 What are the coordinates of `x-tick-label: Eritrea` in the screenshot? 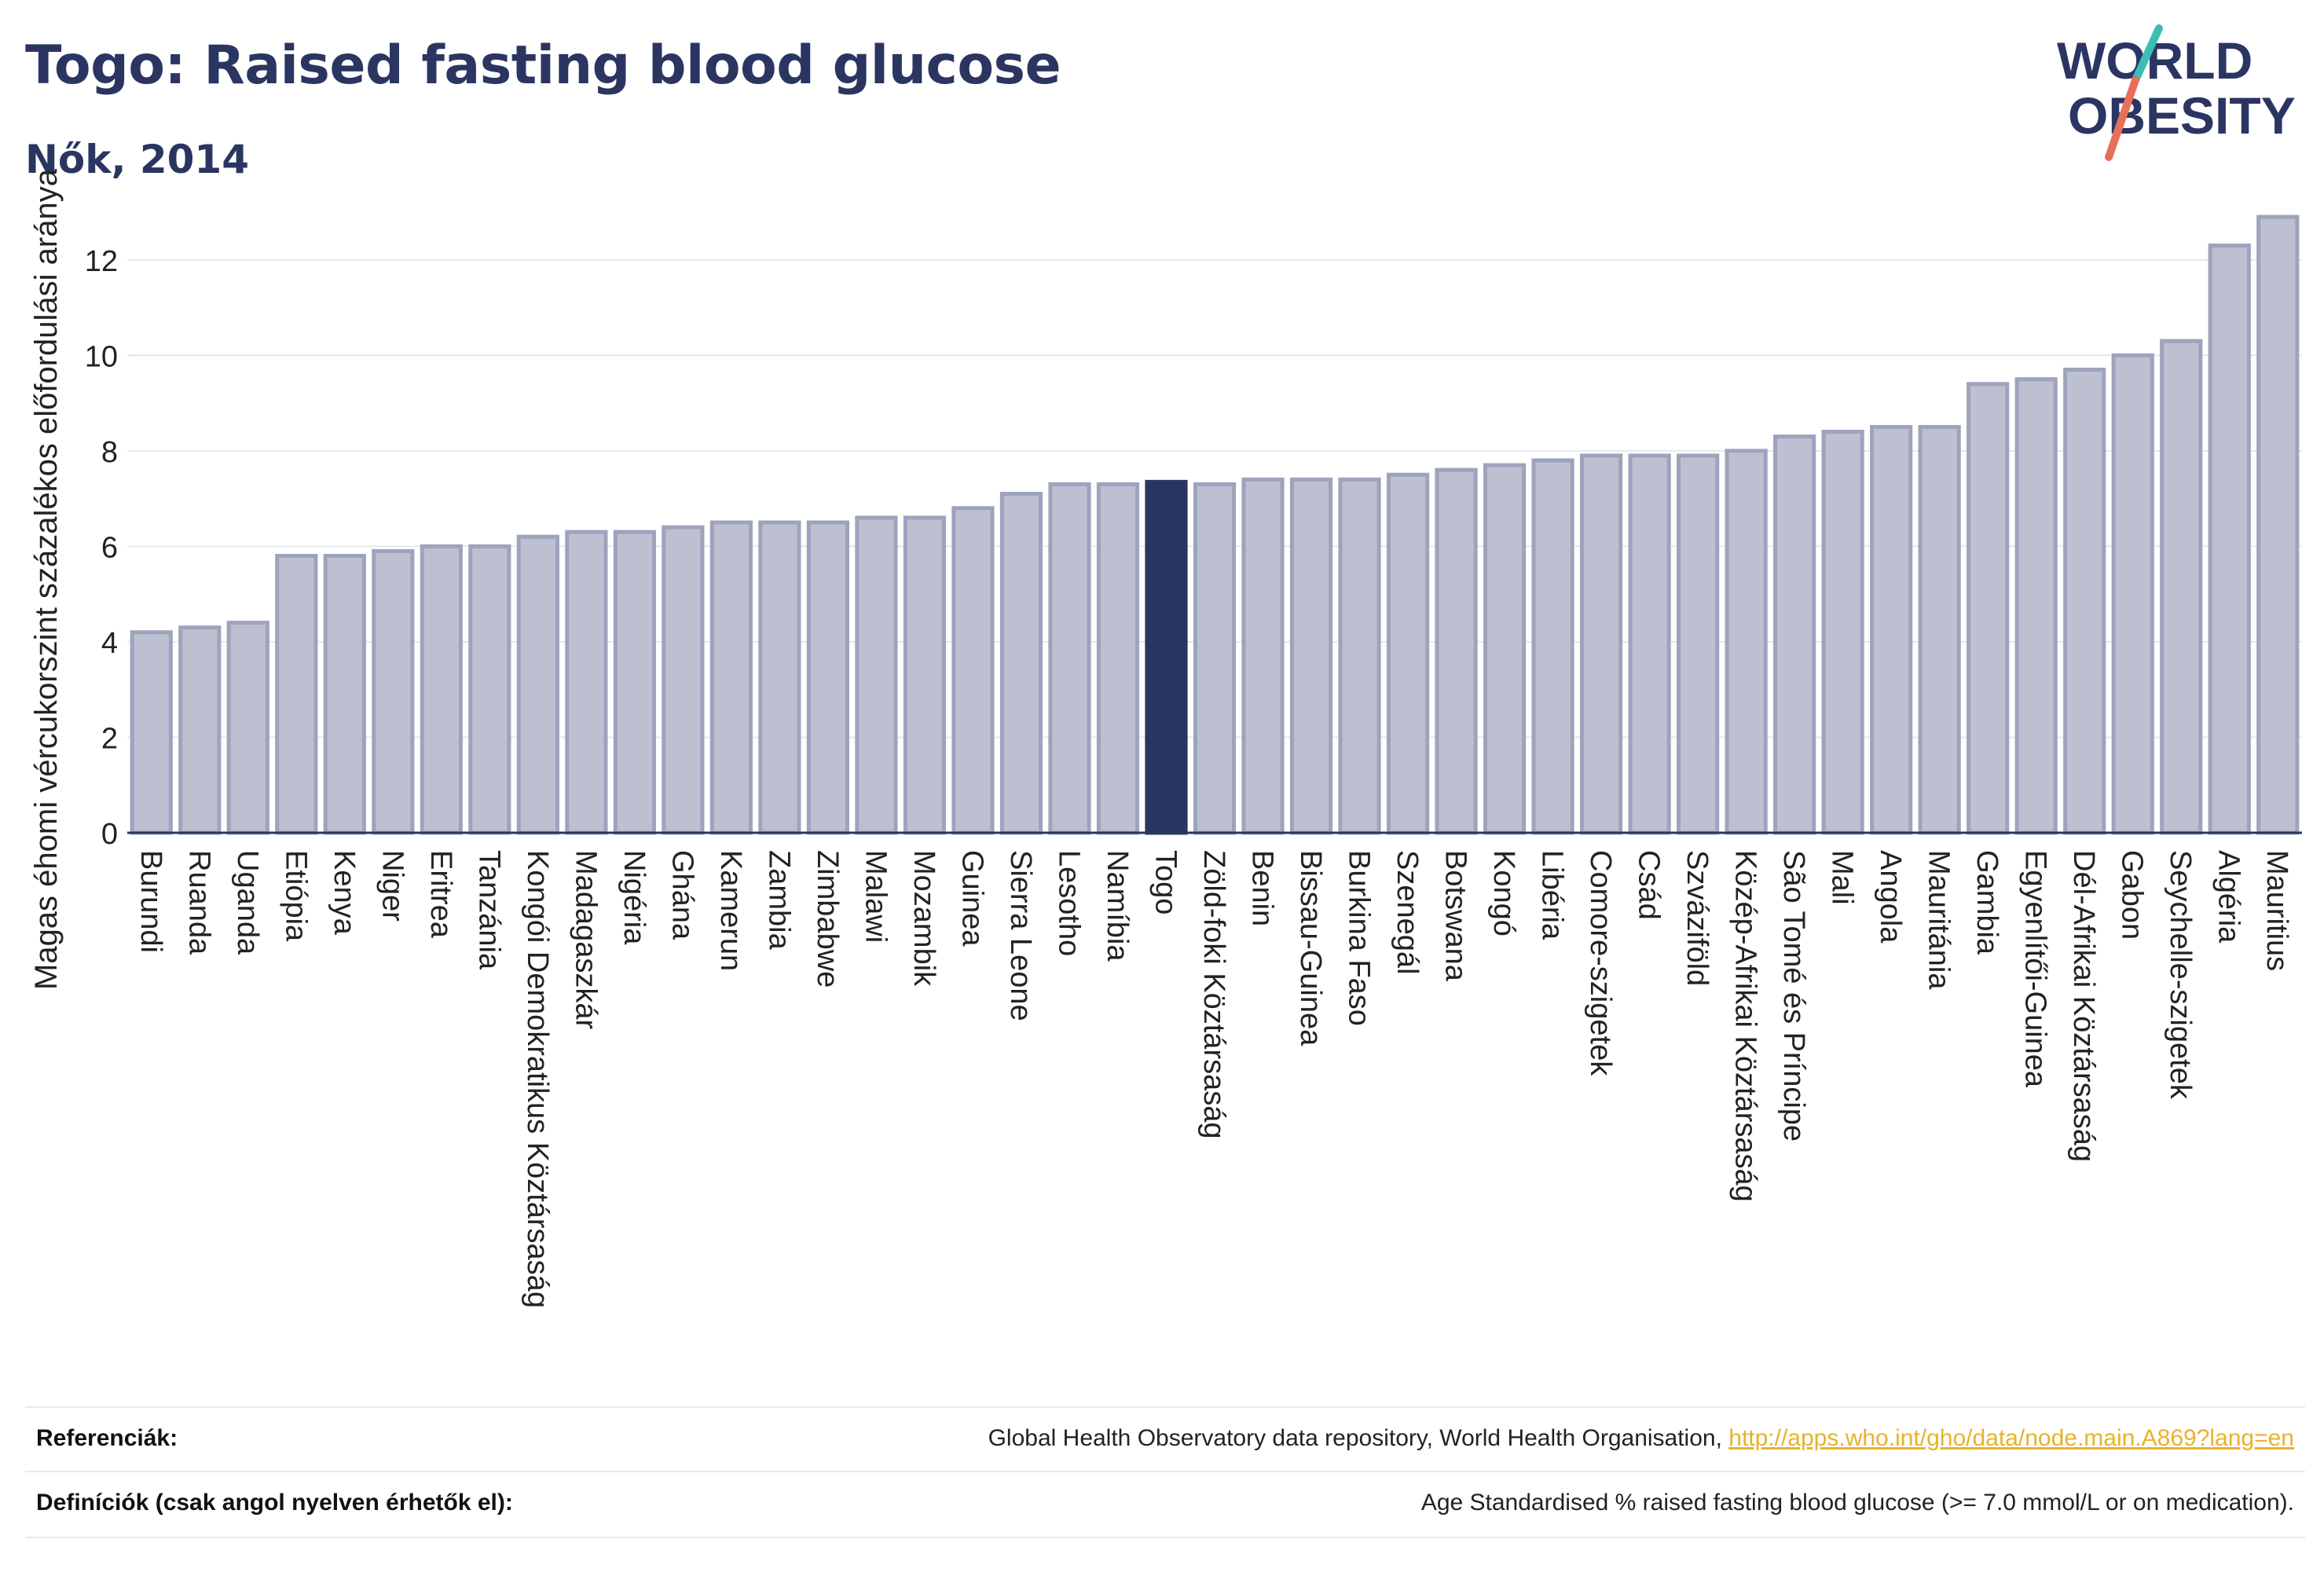 It's located at (440, 894).